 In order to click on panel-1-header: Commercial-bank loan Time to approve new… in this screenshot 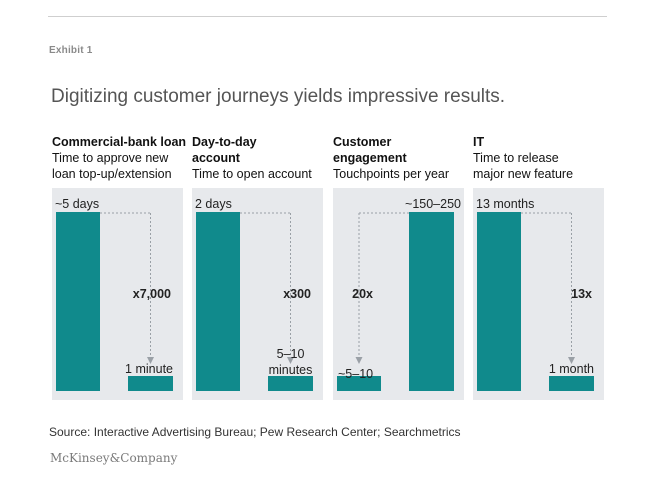, I will do `click(122, 158)`.